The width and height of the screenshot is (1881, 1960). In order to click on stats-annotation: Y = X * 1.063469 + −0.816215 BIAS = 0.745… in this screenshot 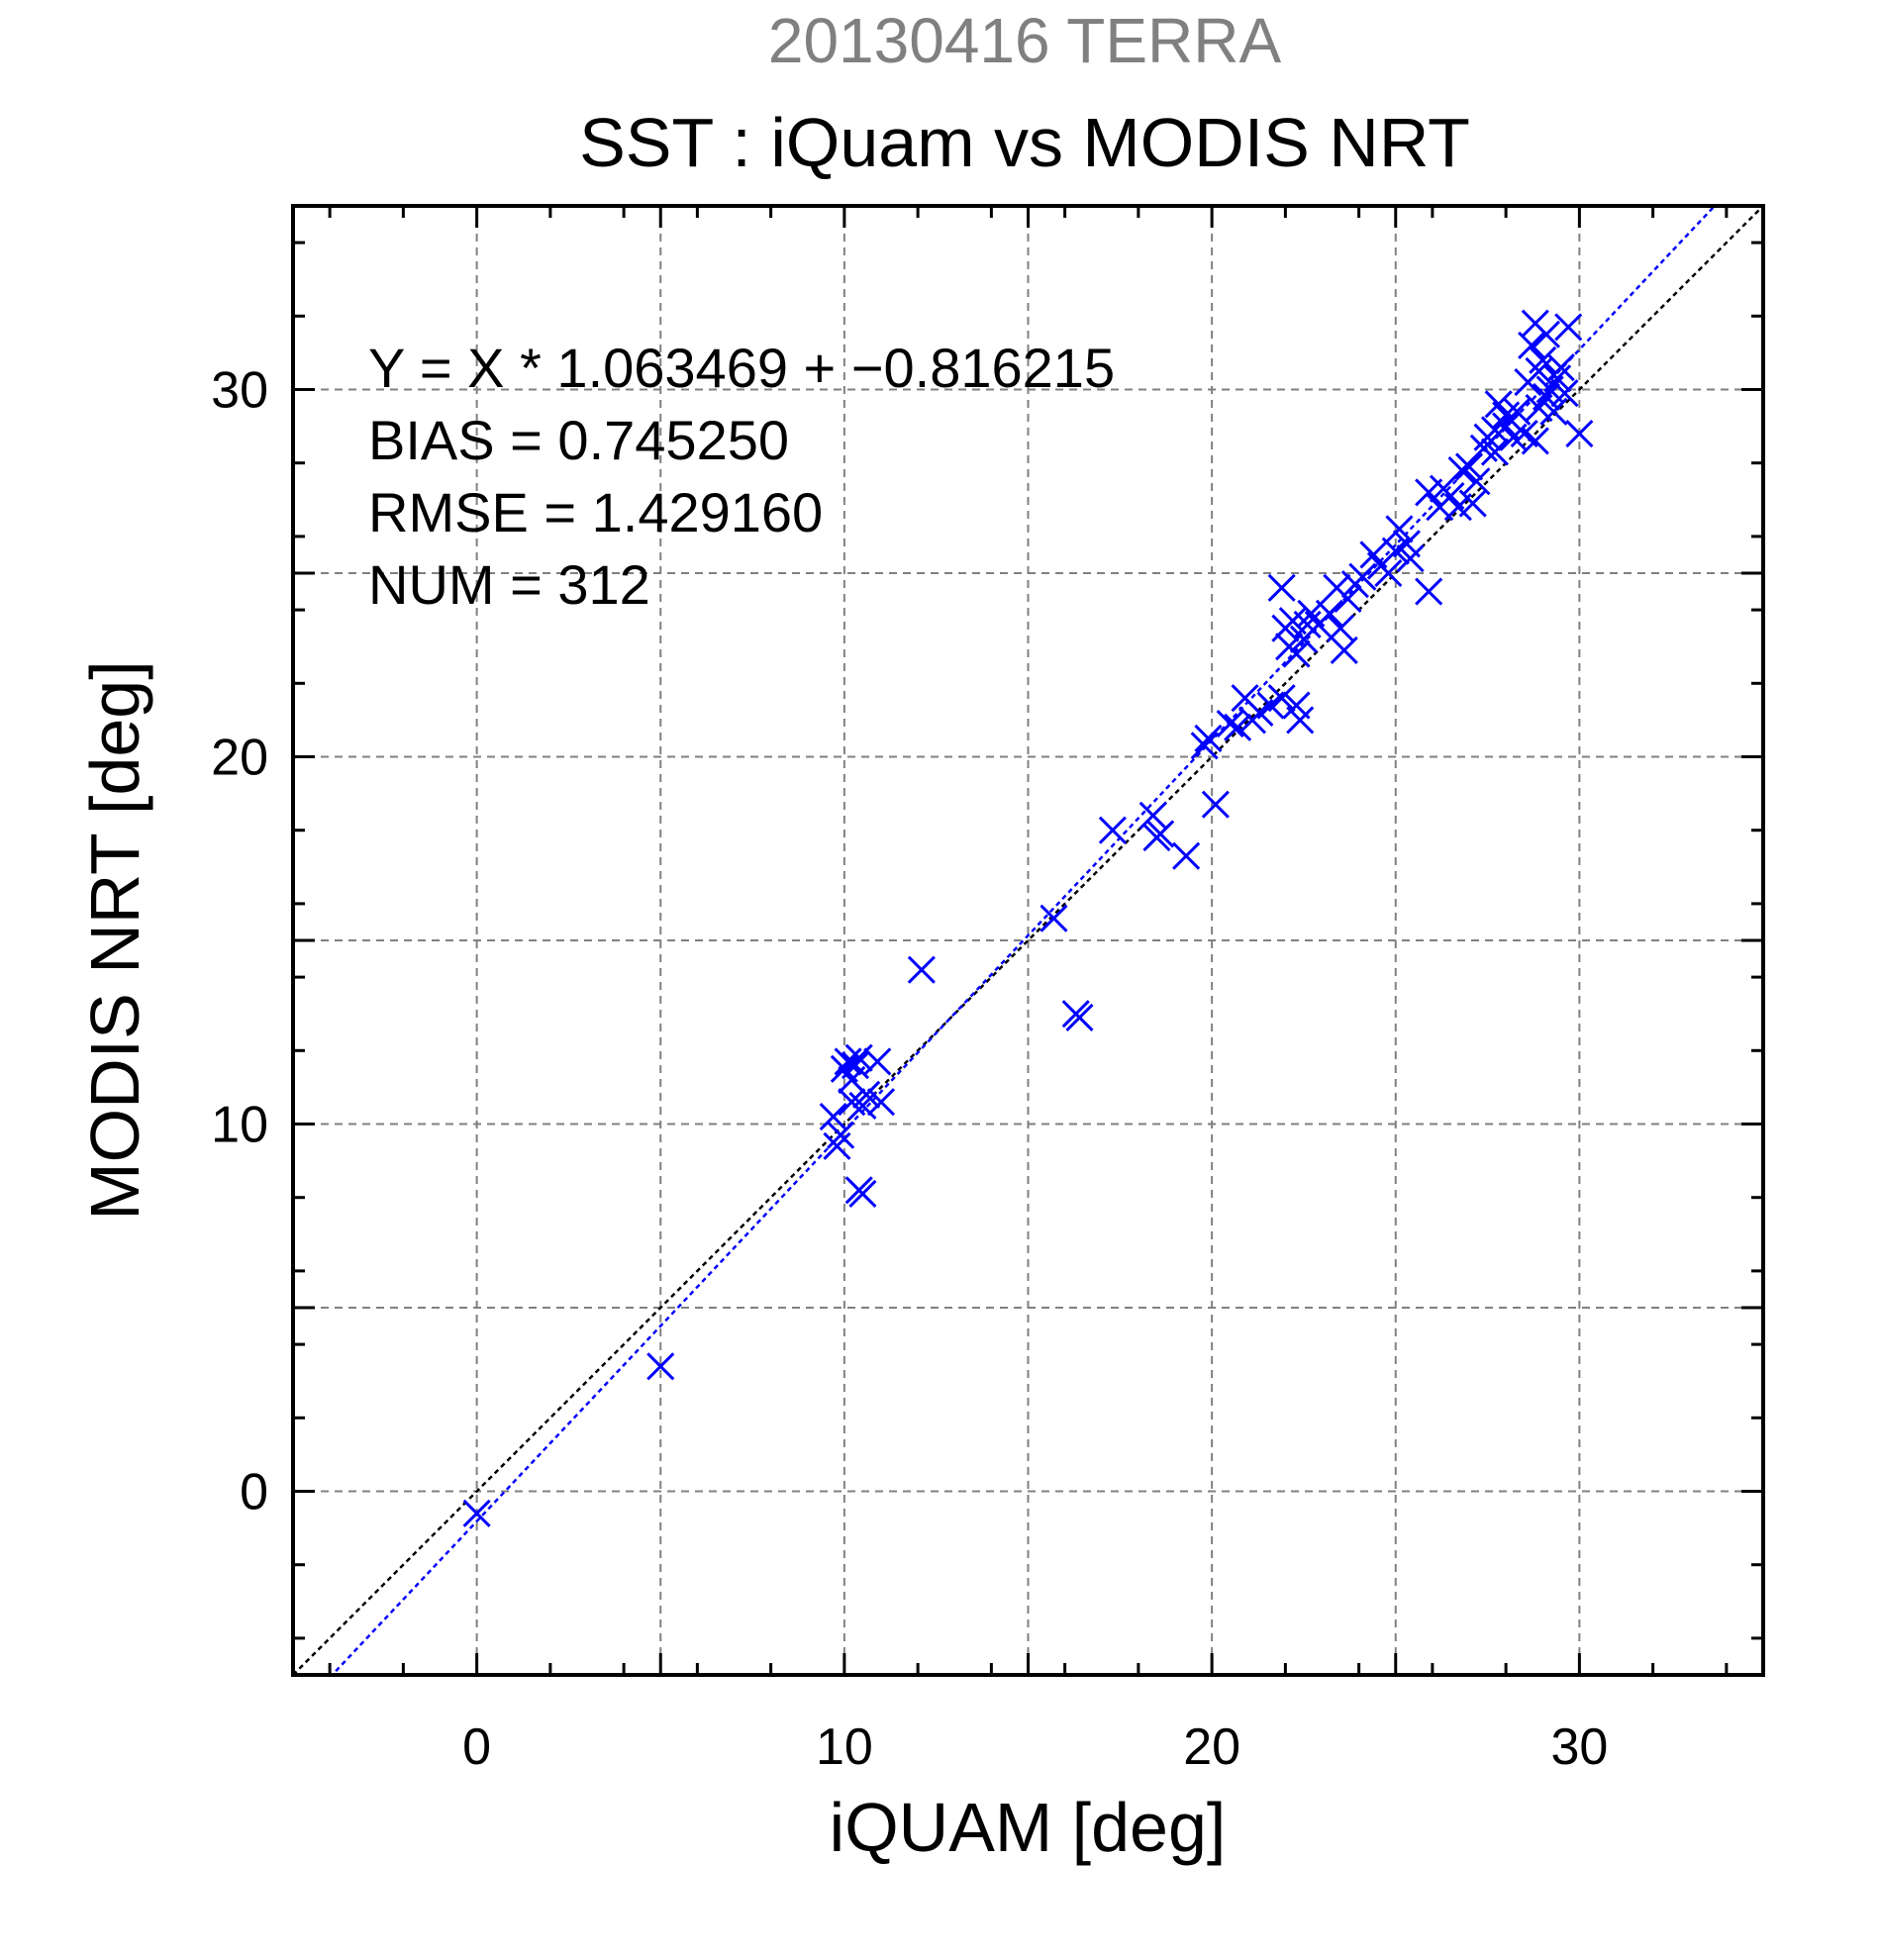, I will do `click(742, 476)`.